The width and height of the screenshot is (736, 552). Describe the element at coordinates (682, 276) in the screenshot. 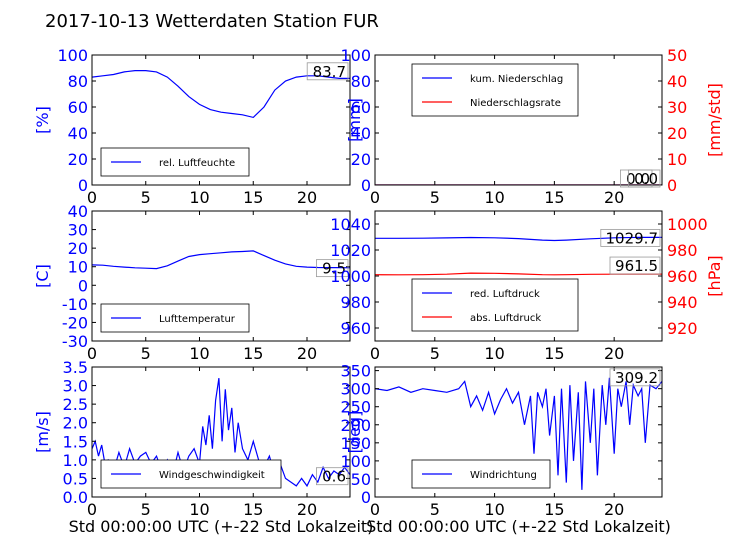

I see `y-right-tick-label: 960` at that location.